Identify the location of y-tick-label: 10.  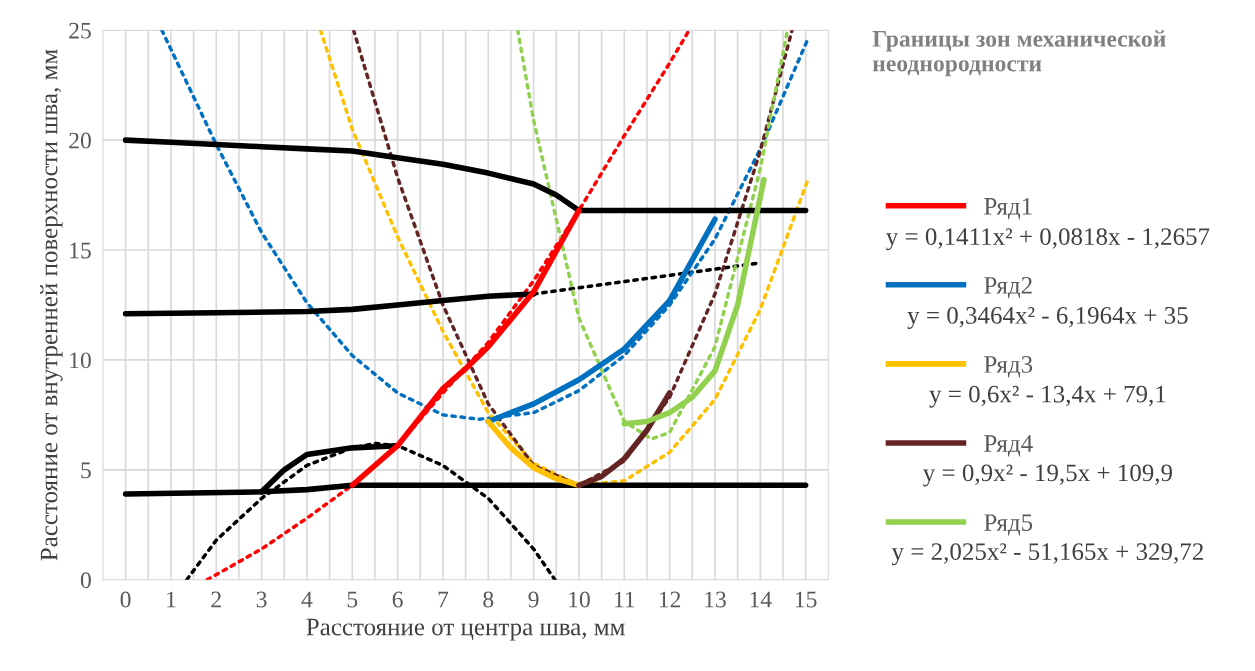
(80, 360).